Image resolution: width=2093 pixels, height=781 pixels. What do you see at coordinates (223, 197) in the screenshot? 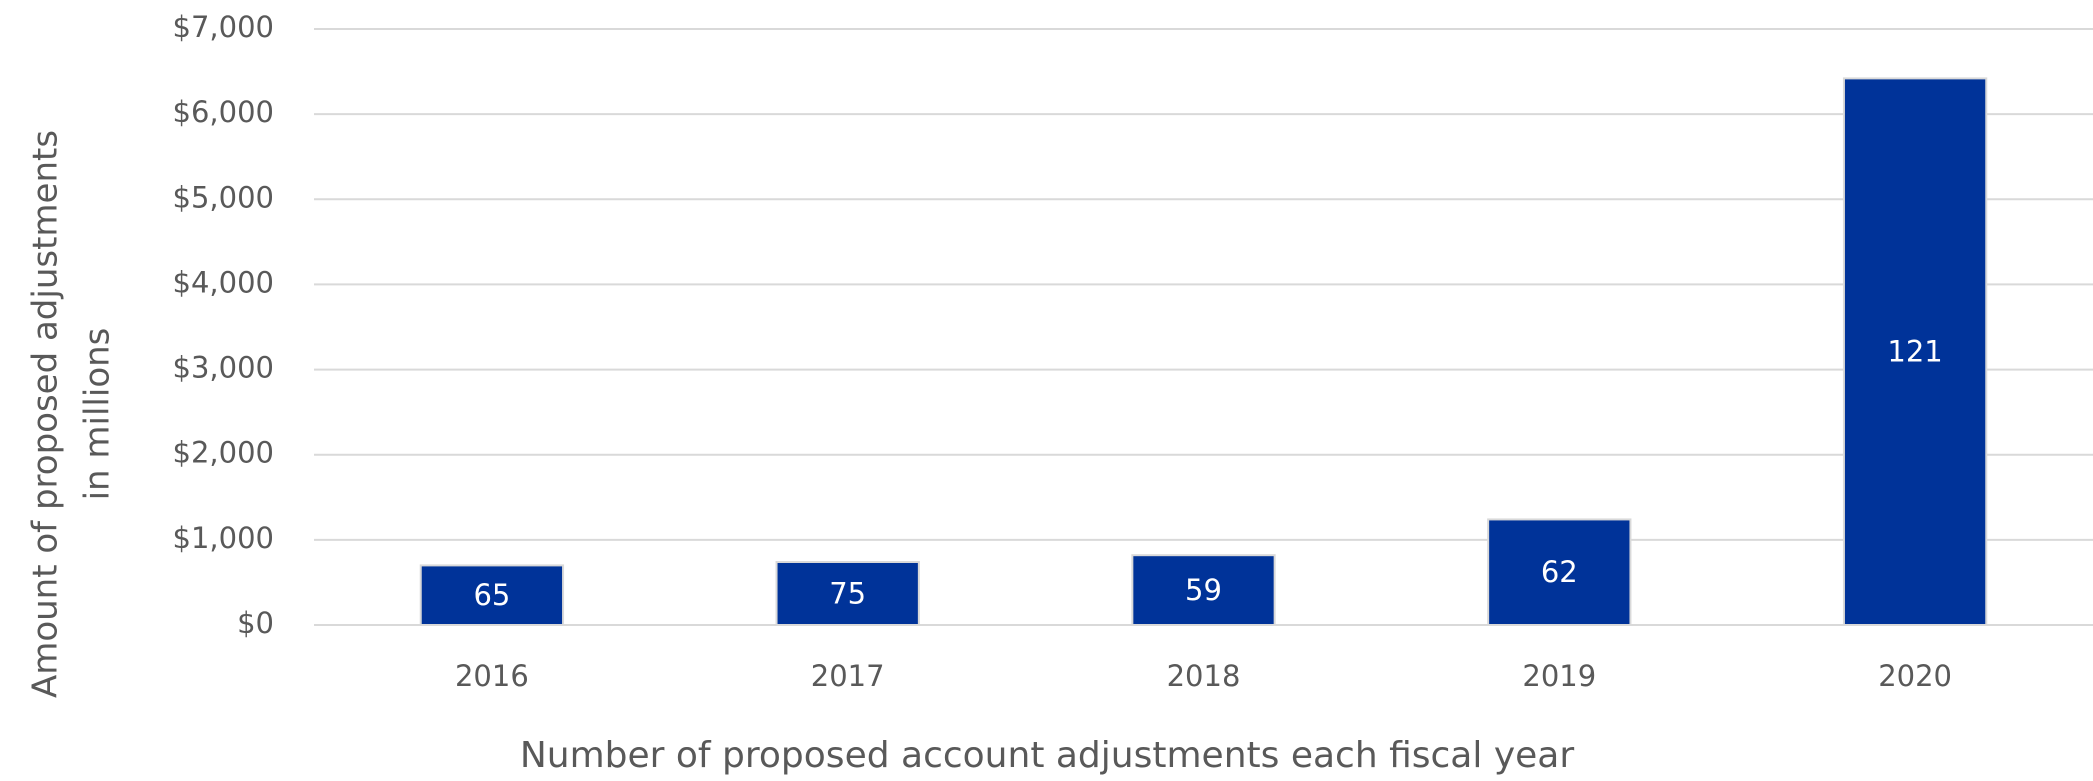
I see `y-tick-label: $5,000` at bounding box center [223, 197].